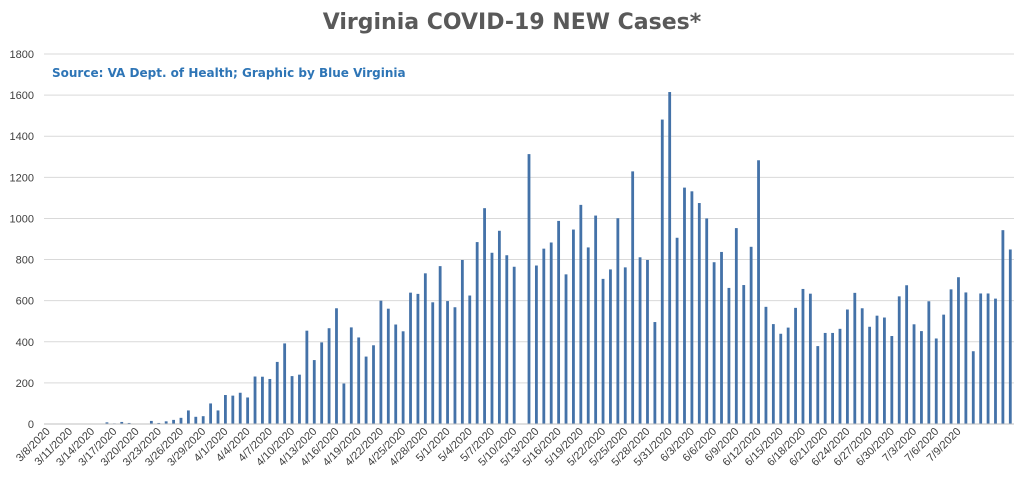 Image resolution: width=1024 pixels, height=489 pixels. What do you see at coordinates (22, 96) in the screenshot?
I see `y-tick-label: 1600` at bounding box center [22, 96].